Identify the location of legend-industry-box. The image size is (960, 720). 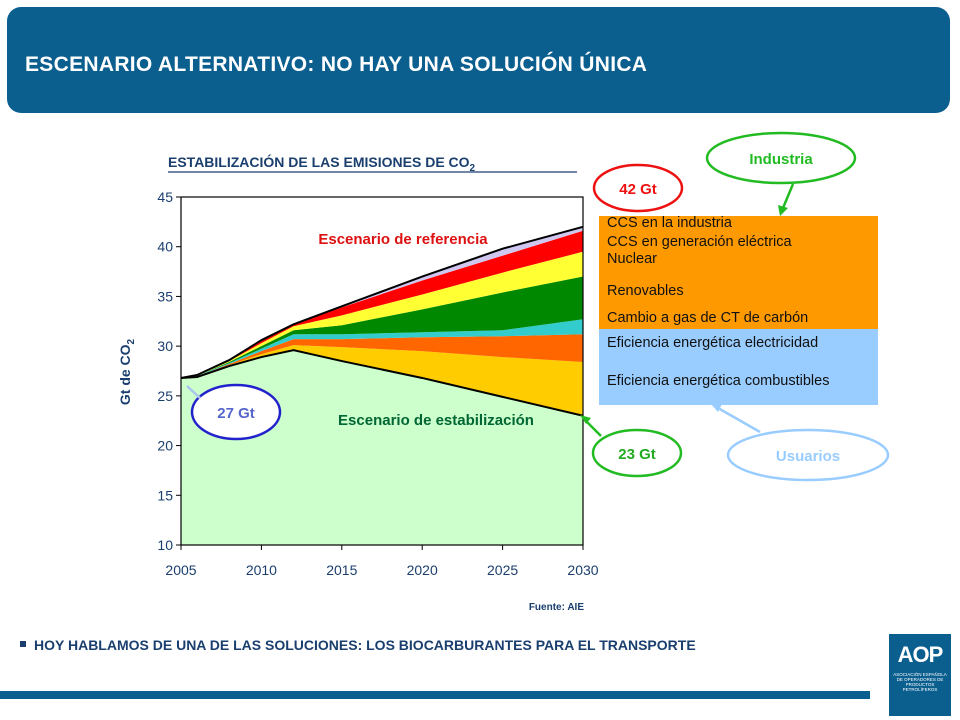
(738, 272).